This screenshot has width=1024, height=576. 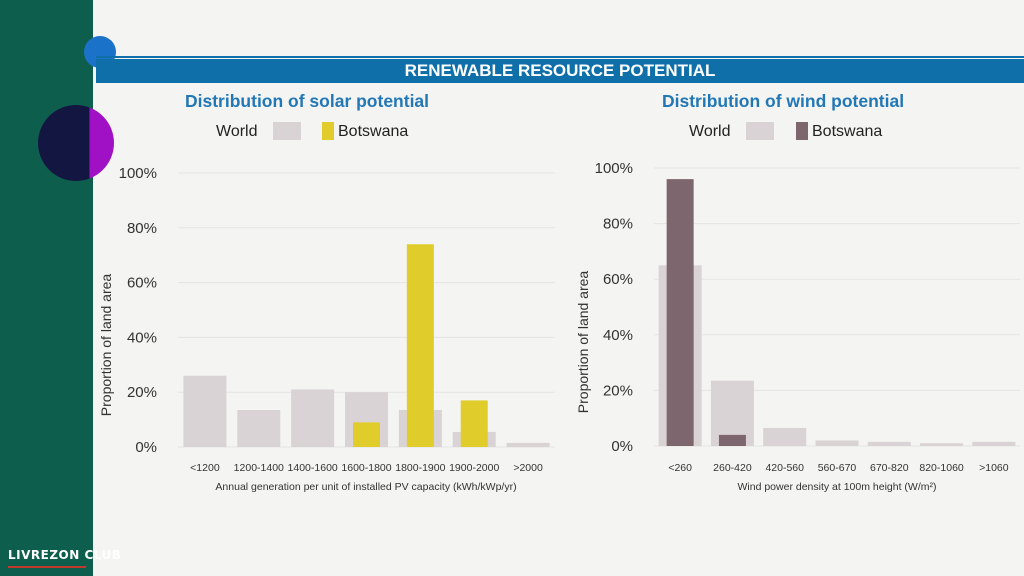 What do you see at coordinates (259, 468) in the screenshot?
I see `solar-x-tick-label: 1200-1400` at bounding box center [259, 468].